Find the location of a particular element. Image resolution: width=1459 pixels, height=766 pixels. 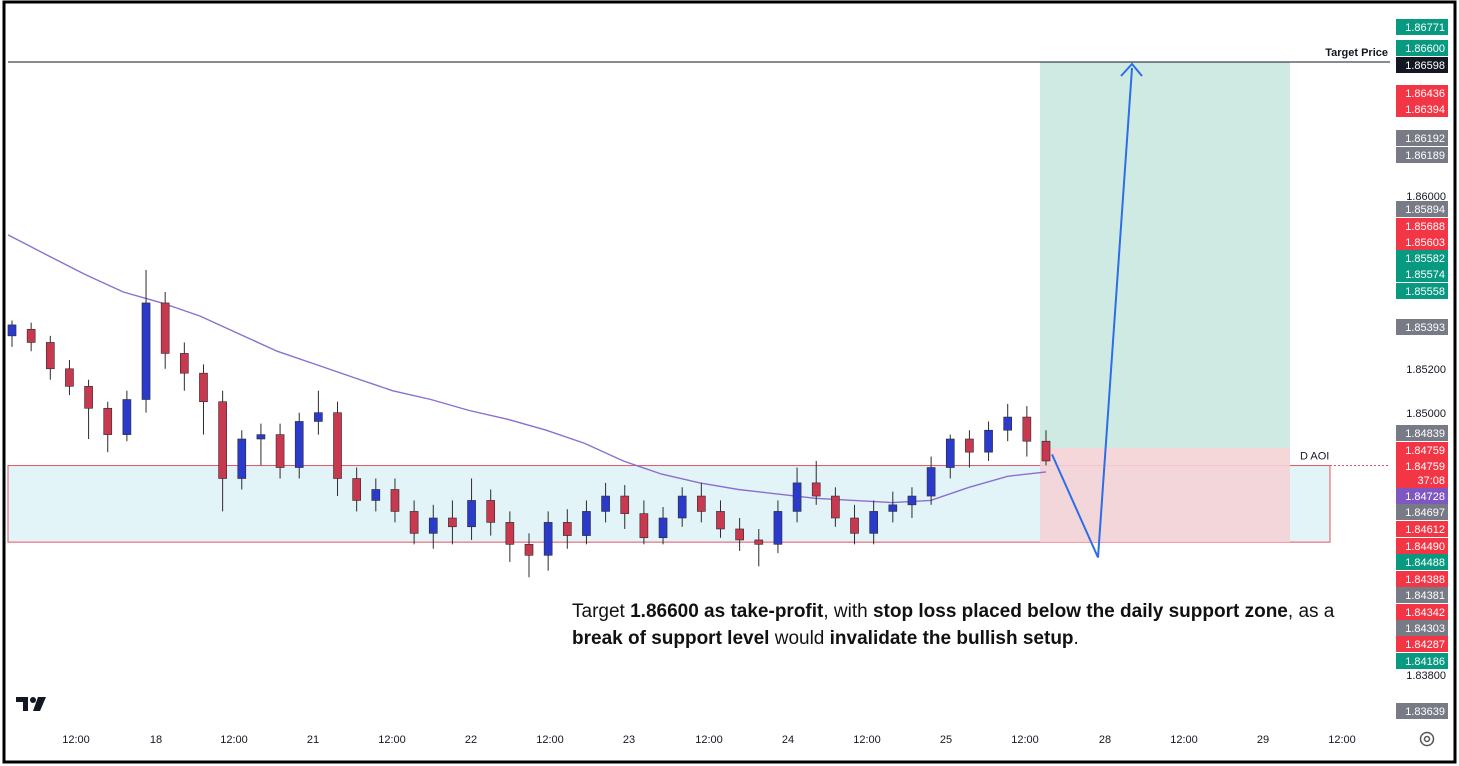

x-axis-tick: 28 is located at coordinates (1105, 740).